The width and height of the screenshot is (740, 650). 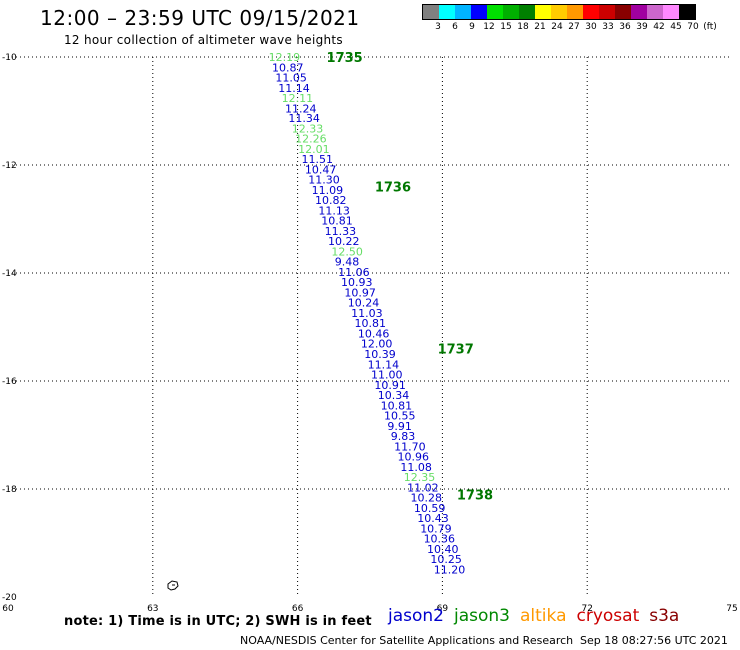 What do you see at coordinates (608, 616) in the screenshot?
I see `legend-entry-cryosat: cryosat` at bounding box center [608, 616].